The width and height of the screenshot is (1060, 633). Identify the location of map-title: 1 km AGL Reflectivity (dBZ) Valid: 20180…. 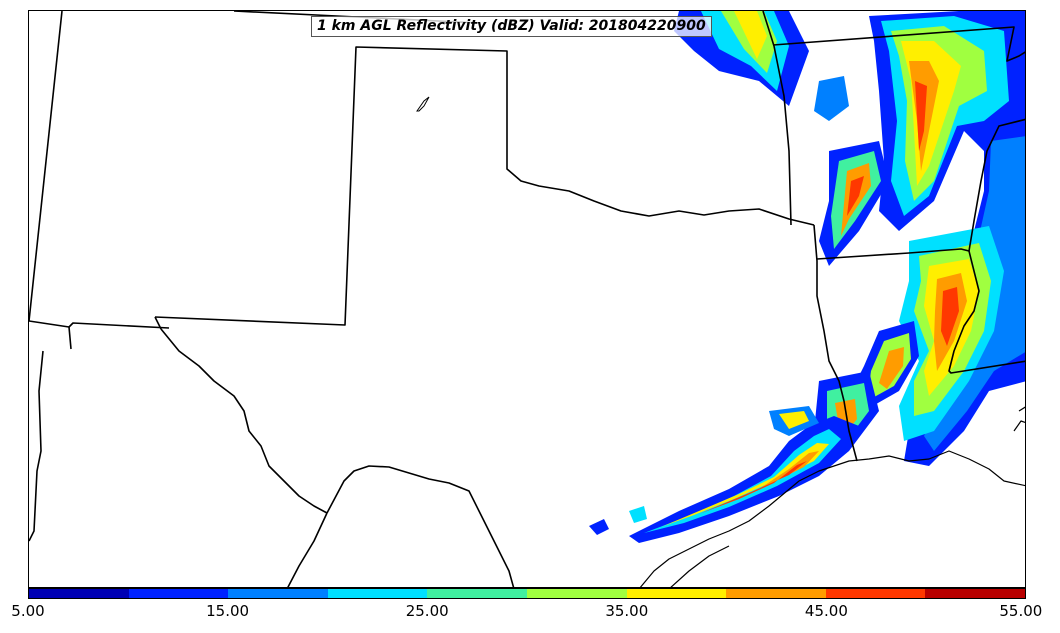
(511, 26).